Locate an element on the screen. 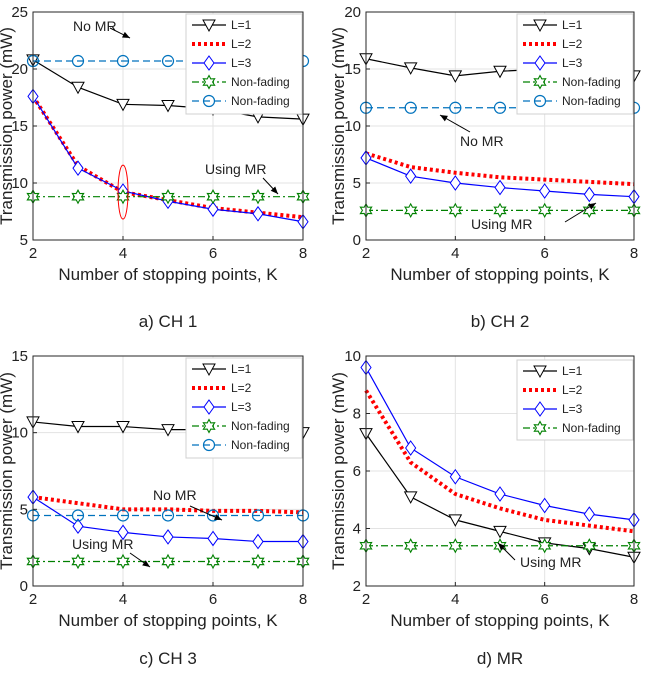  panel-caption: b) CH 2 is located at coordinates (500, 321).